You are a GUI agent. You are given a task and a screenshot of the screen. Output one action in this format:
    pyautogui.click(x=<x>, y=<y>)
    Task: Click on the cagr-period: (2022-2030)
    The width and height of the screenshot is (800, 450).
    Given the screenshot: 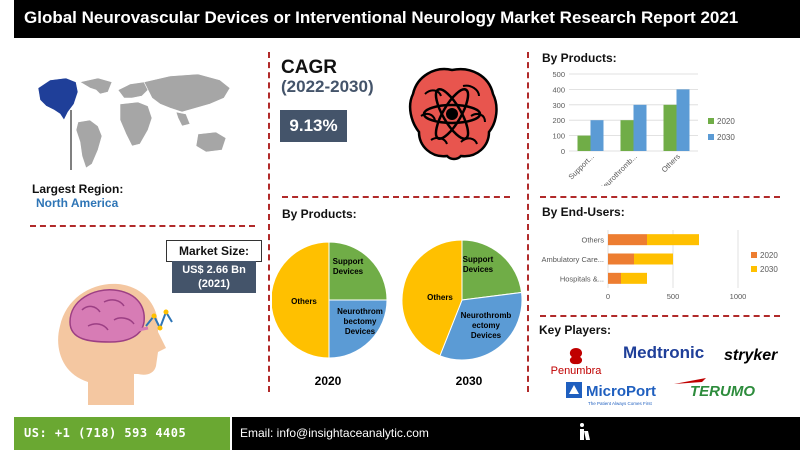 What is the action you would take?
    pyautogui.click(x=327, y=86)
    